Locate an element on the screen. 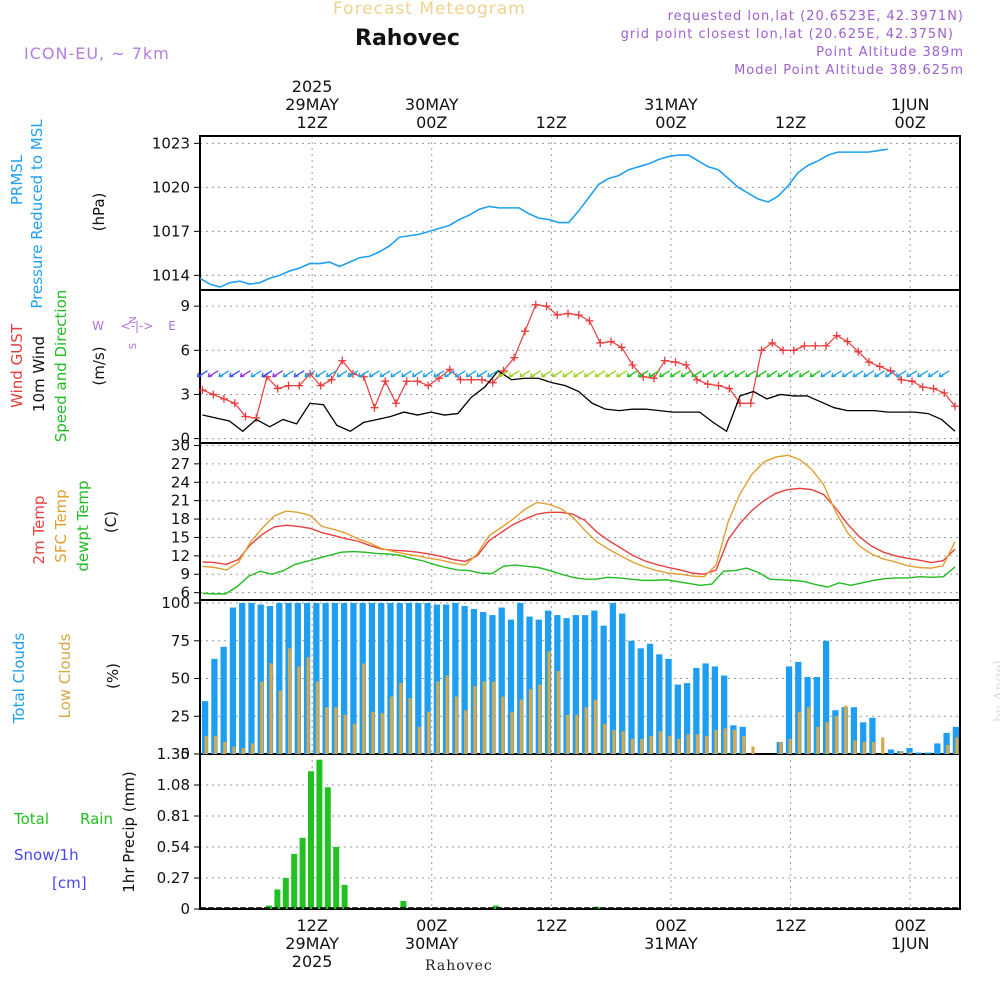 The image size is (1000, 1000). axis-label-sfc-temp: SFC Temp is located at coordinates (61, 525).